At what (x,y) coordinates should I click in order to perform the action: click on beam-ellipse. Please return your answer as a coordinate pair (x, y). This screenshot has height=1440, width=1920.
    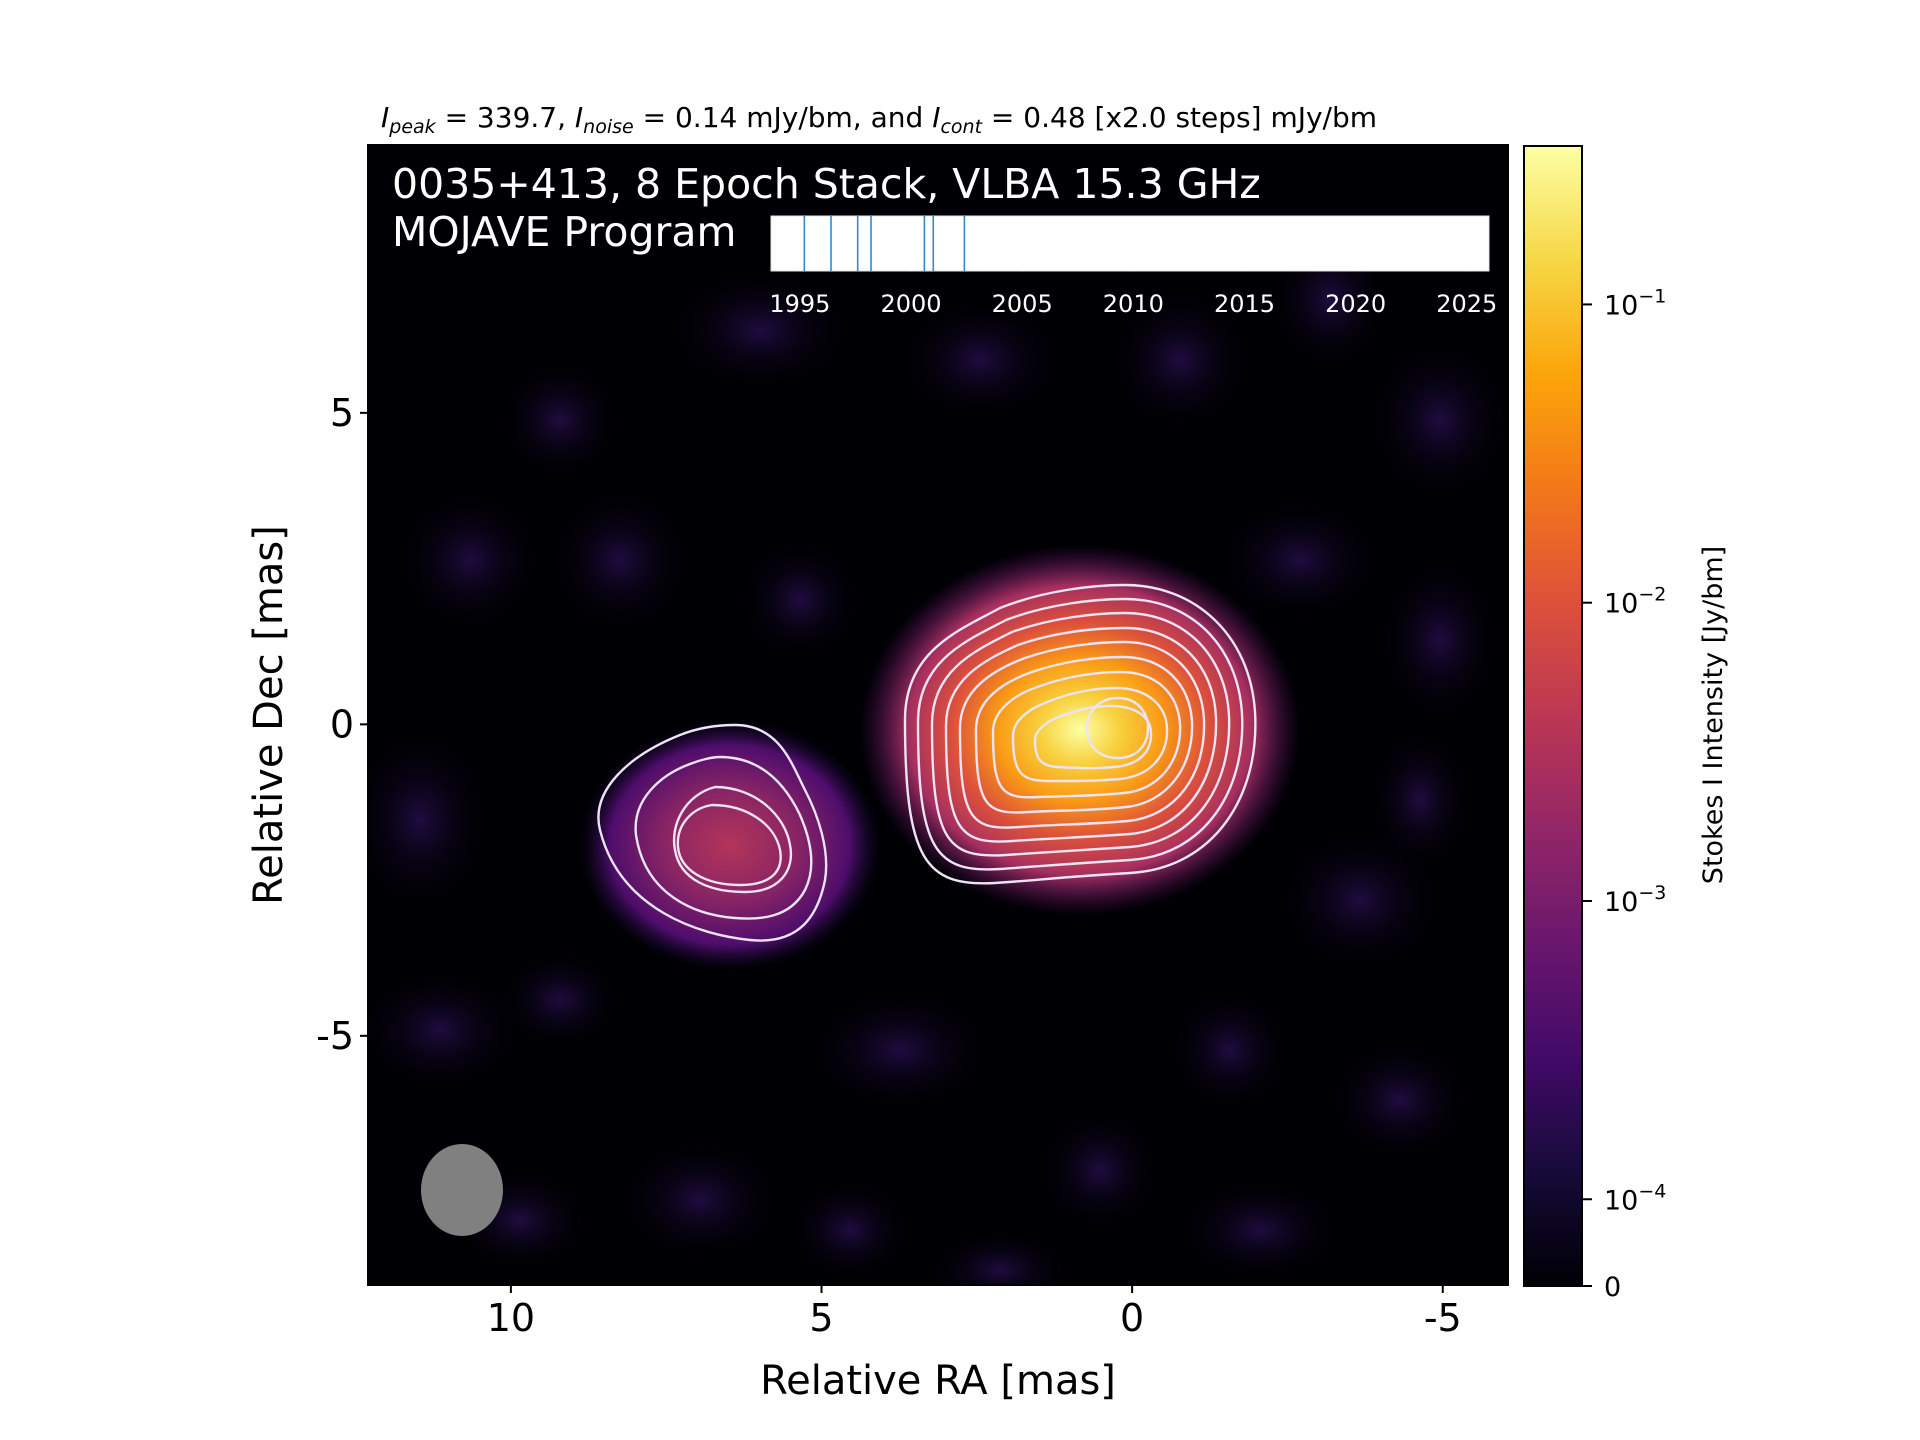
    Looking at the image, I should click on (462, 1190).